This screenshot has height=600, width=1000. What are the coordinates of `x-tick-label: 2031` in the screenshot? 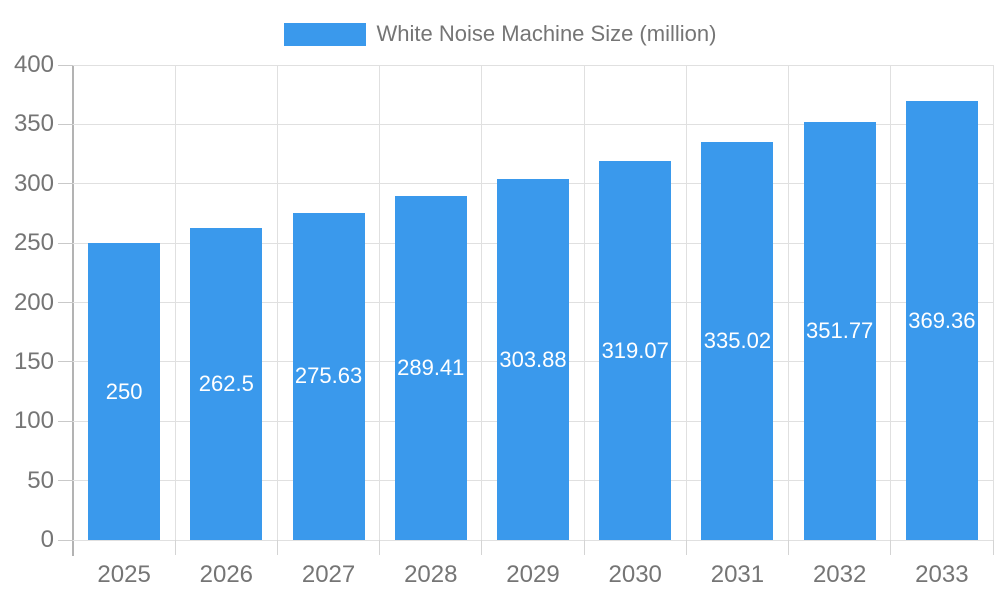 It's located at (737, 574).